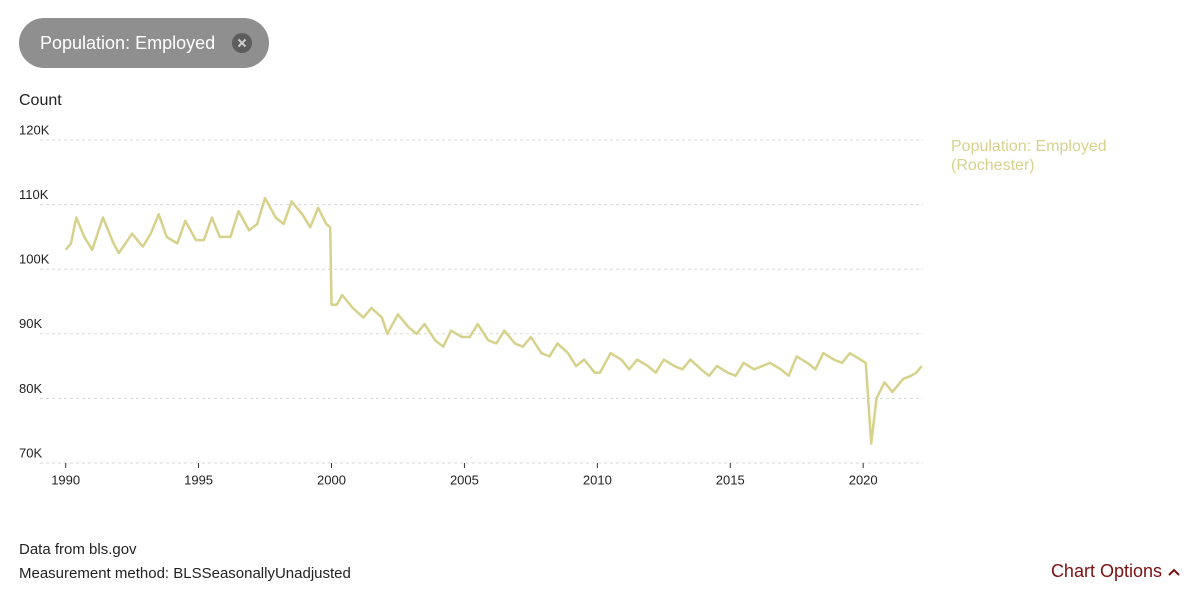  I want to click on filter-chip: Population: Employed, so click(144, 43).